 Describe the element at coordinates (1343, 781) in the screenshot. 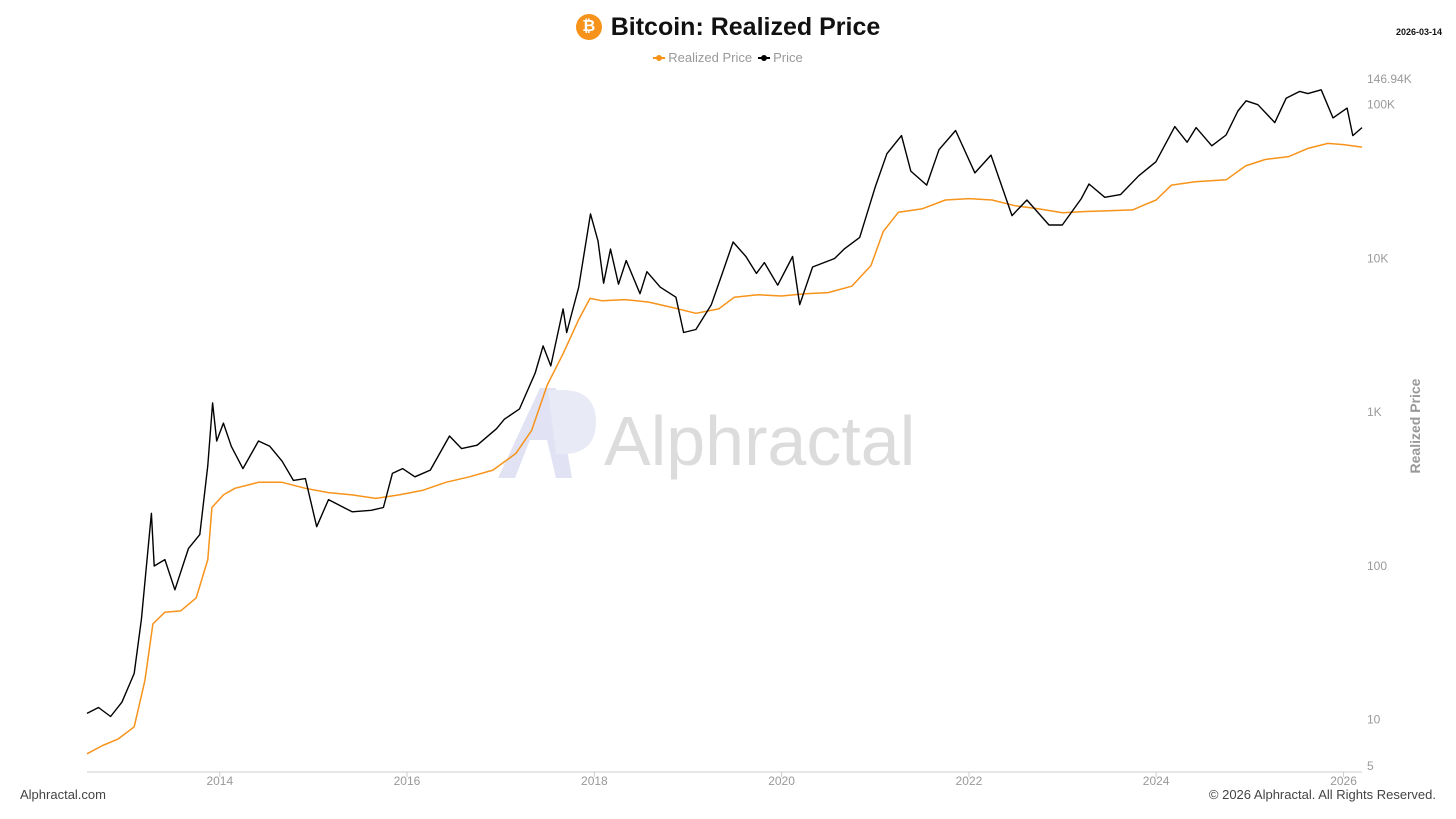

I see `x-tick-label: 2026` at that location.